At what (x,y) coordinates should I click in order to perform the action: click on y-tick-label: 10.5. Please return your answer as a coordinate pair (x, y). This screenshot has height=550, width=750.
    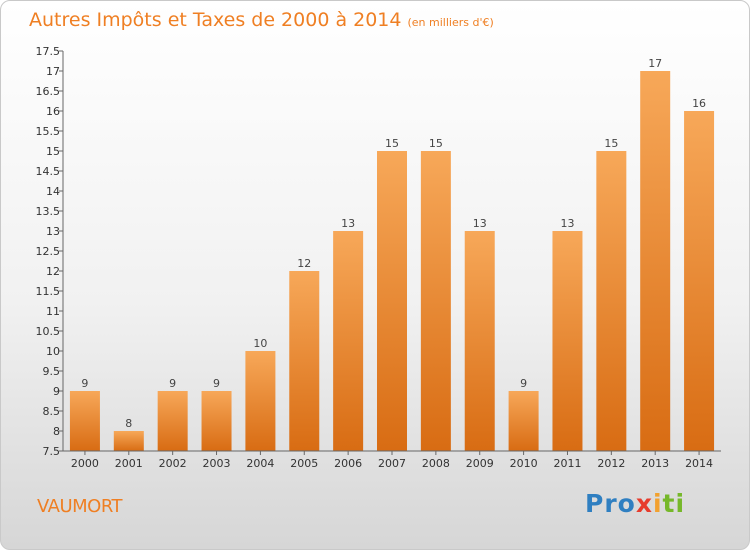
    Looking at the image, I should click on (48, 331).